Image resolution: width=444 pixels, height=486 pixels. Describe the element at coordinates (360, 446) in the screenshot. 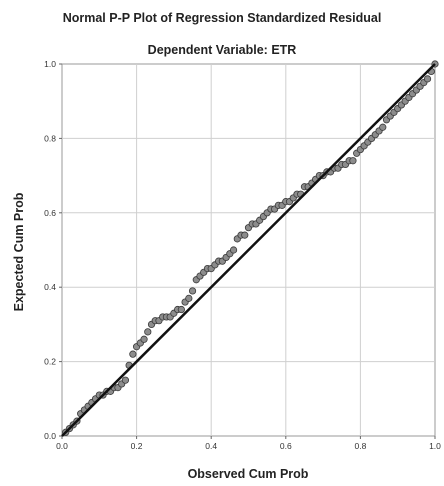

I see `x-tick-label: 0.8` at that location.